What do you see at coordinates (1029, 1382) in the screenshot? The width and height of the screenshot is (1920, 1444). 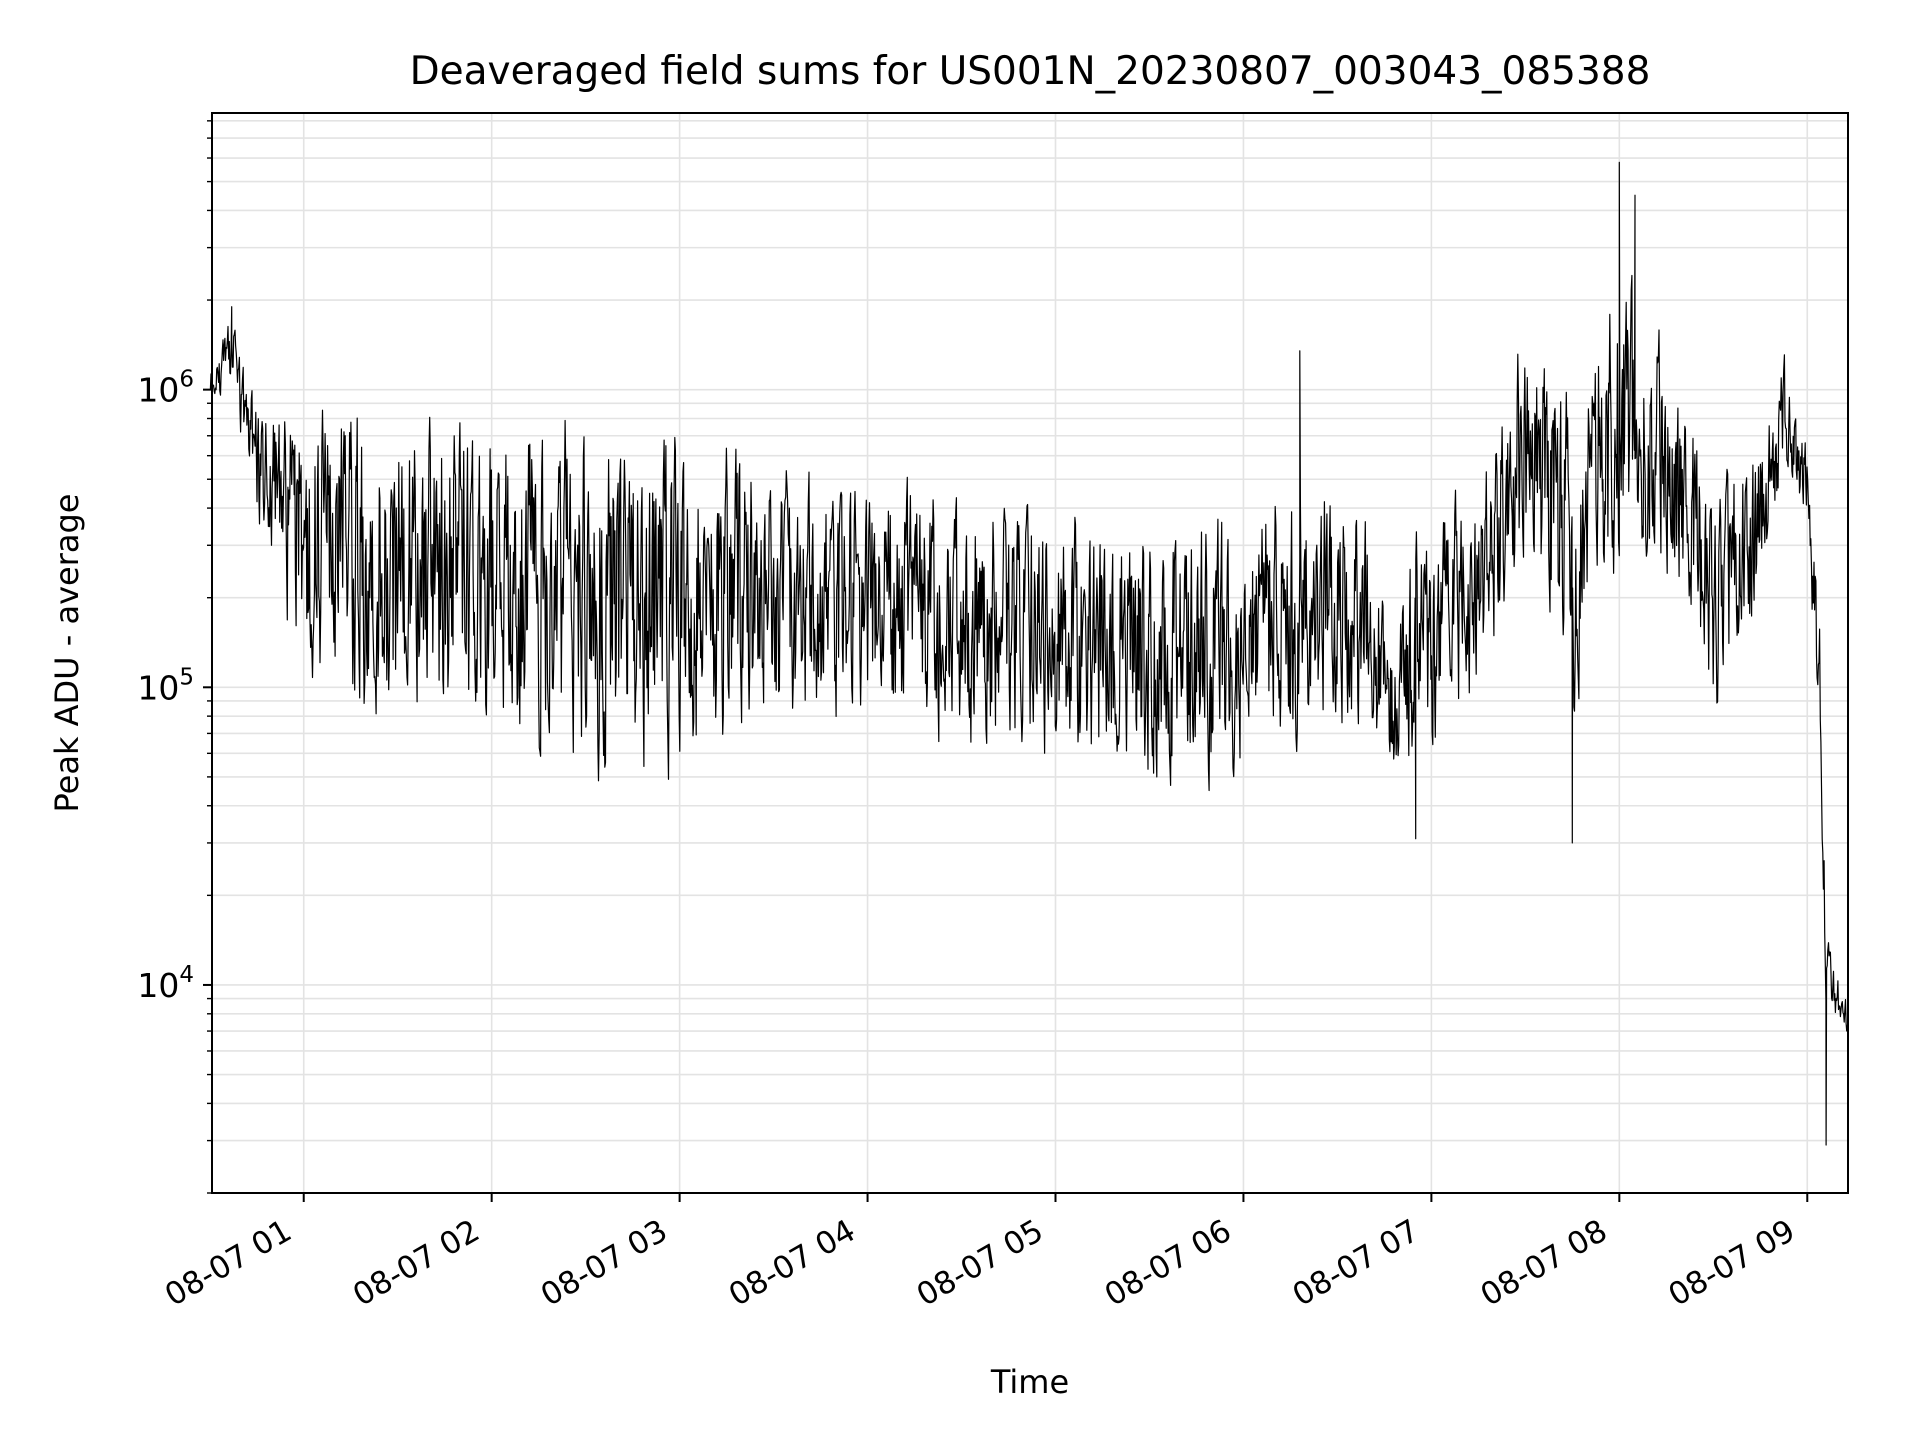 I see `x-axis-label: Time` at bounding box center [1029, 1382].